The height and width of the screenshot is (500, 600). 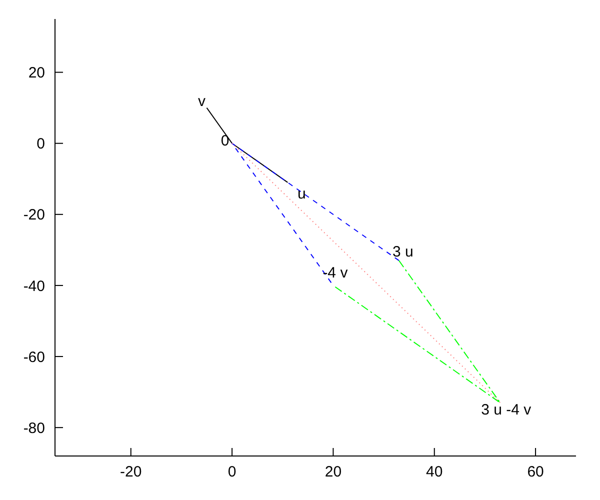 What do you see at coordinates (34, 428) in the screenshot?
I see `y-tick-label: -80` at bounding box center [34, 428].